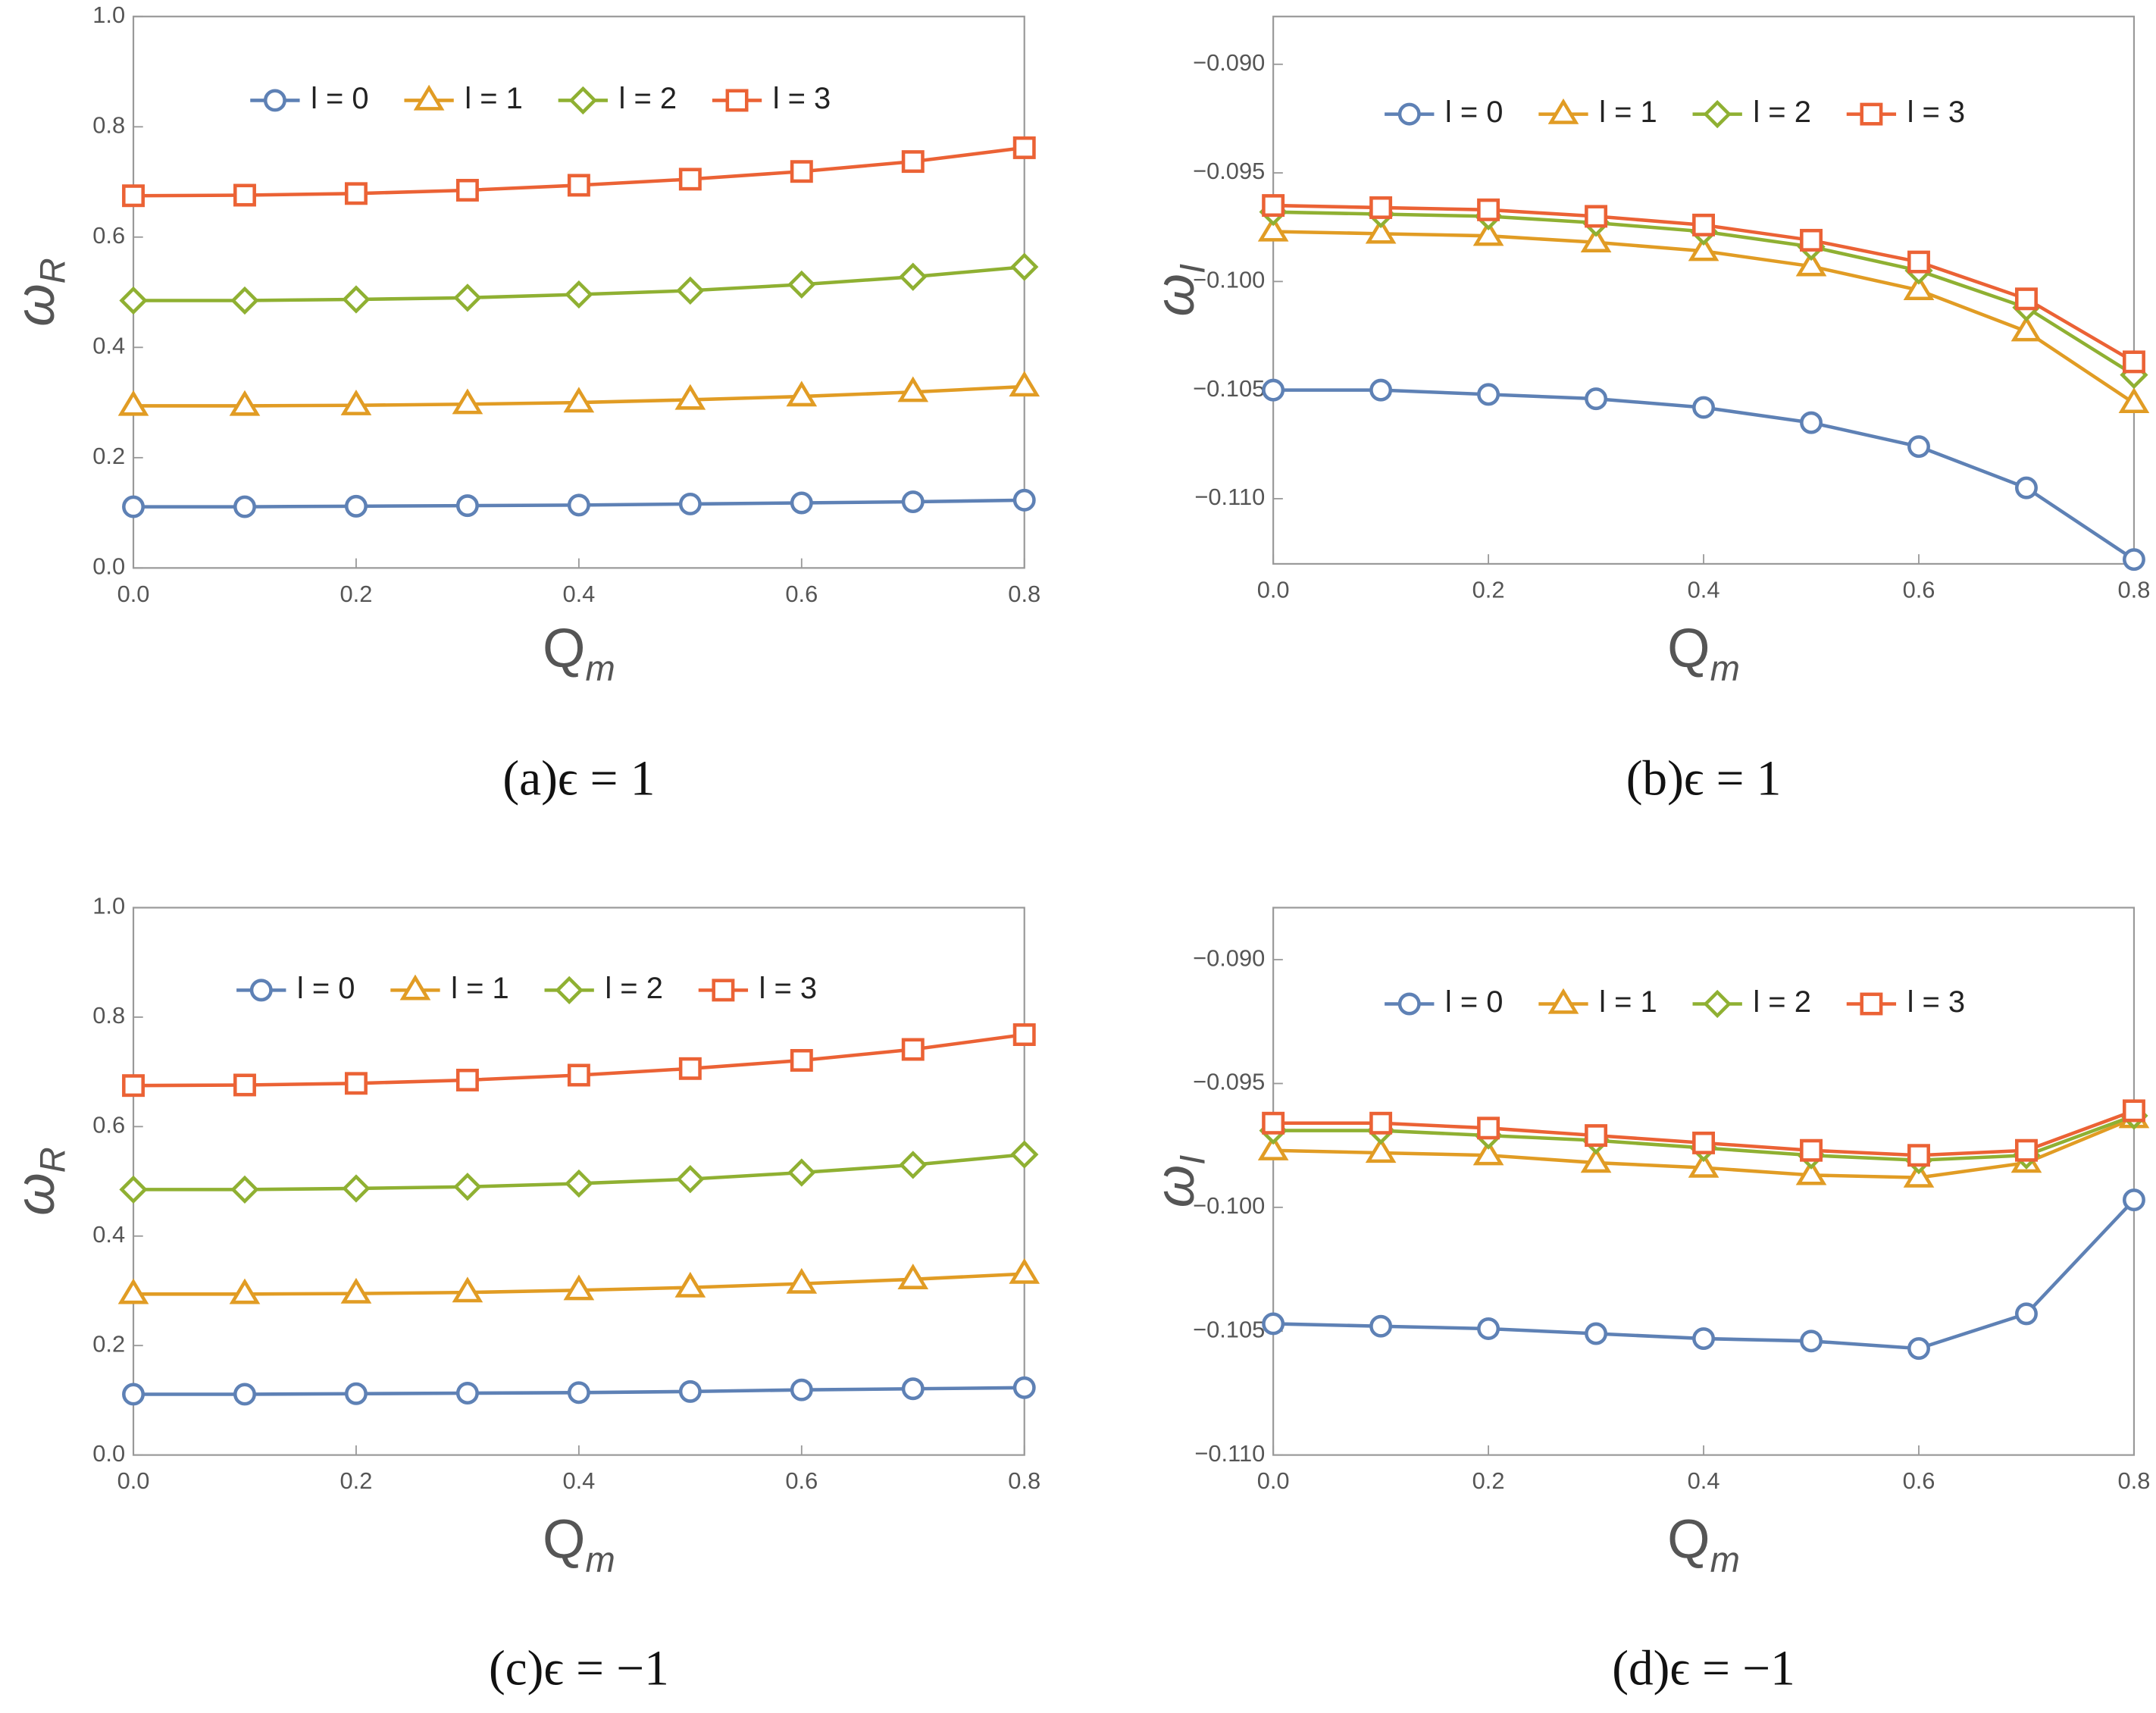 The image size is (2156, 1713). What do you see at coordinates (39, 1182) in the screenshot?
I see `y-axis-label: ωR` at bounding box center [39, 1182].